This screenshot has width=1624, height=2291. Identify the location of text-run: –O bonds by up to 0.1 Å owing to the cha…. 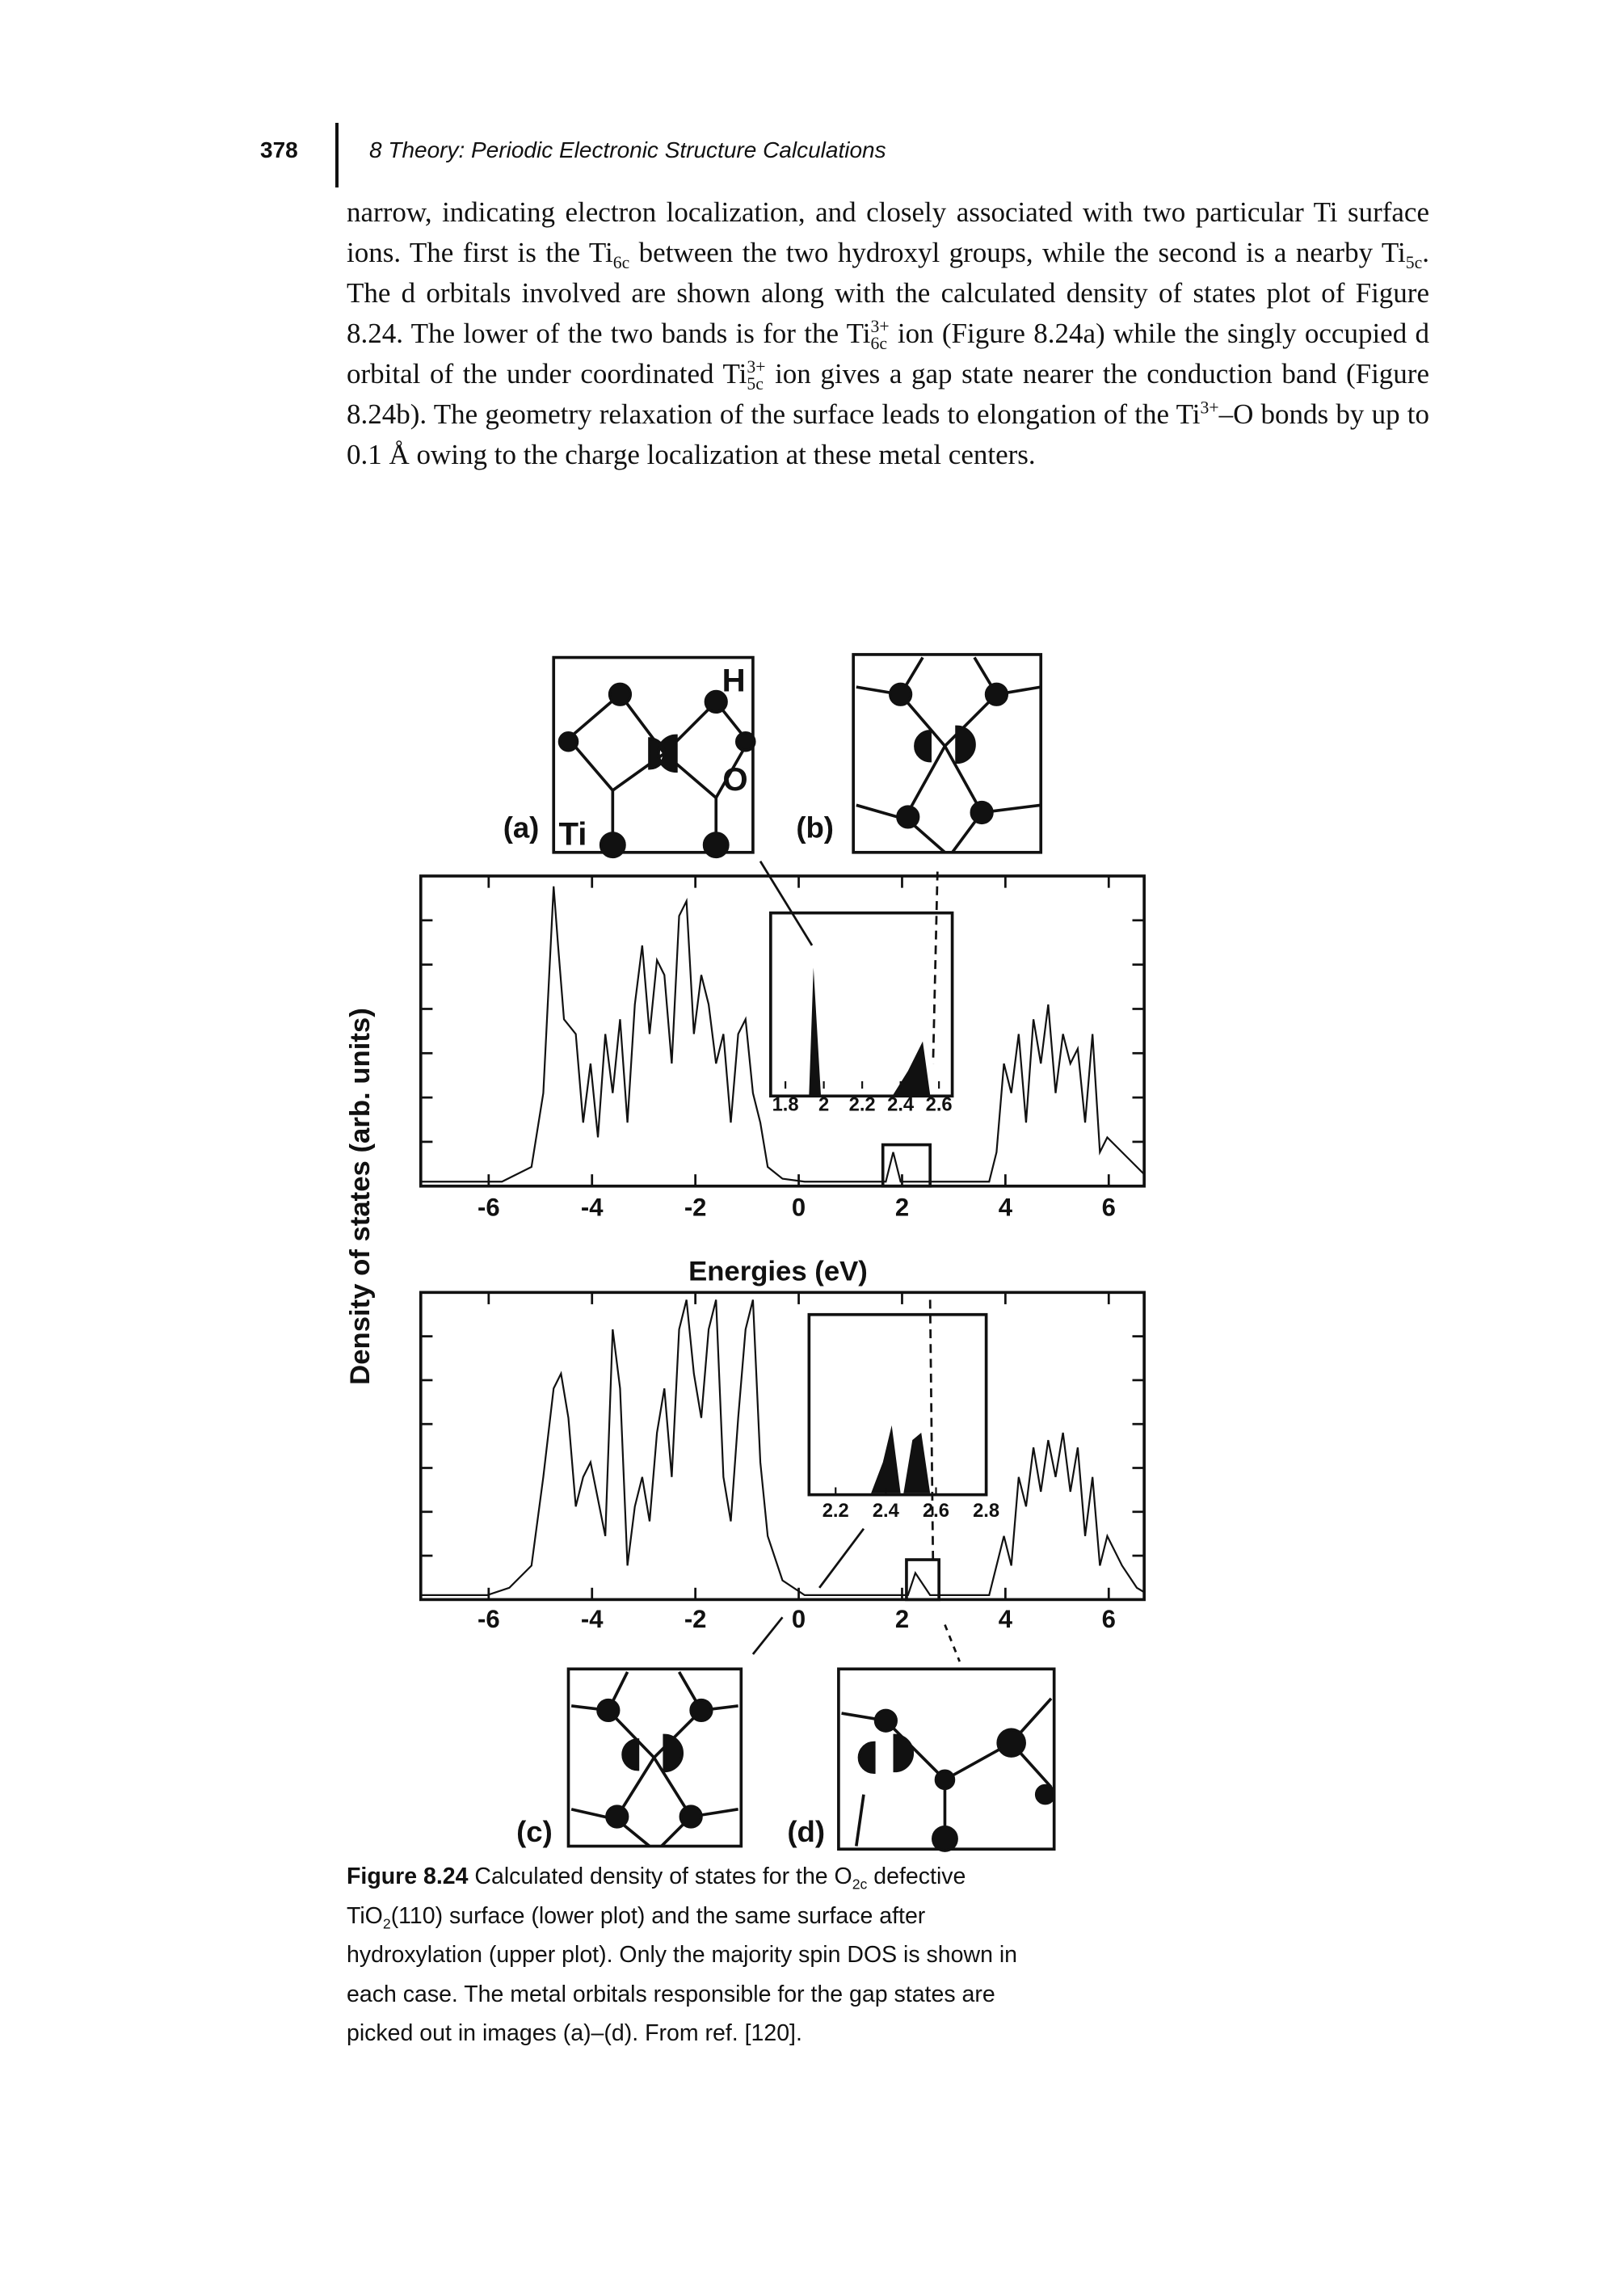
(888, 434).